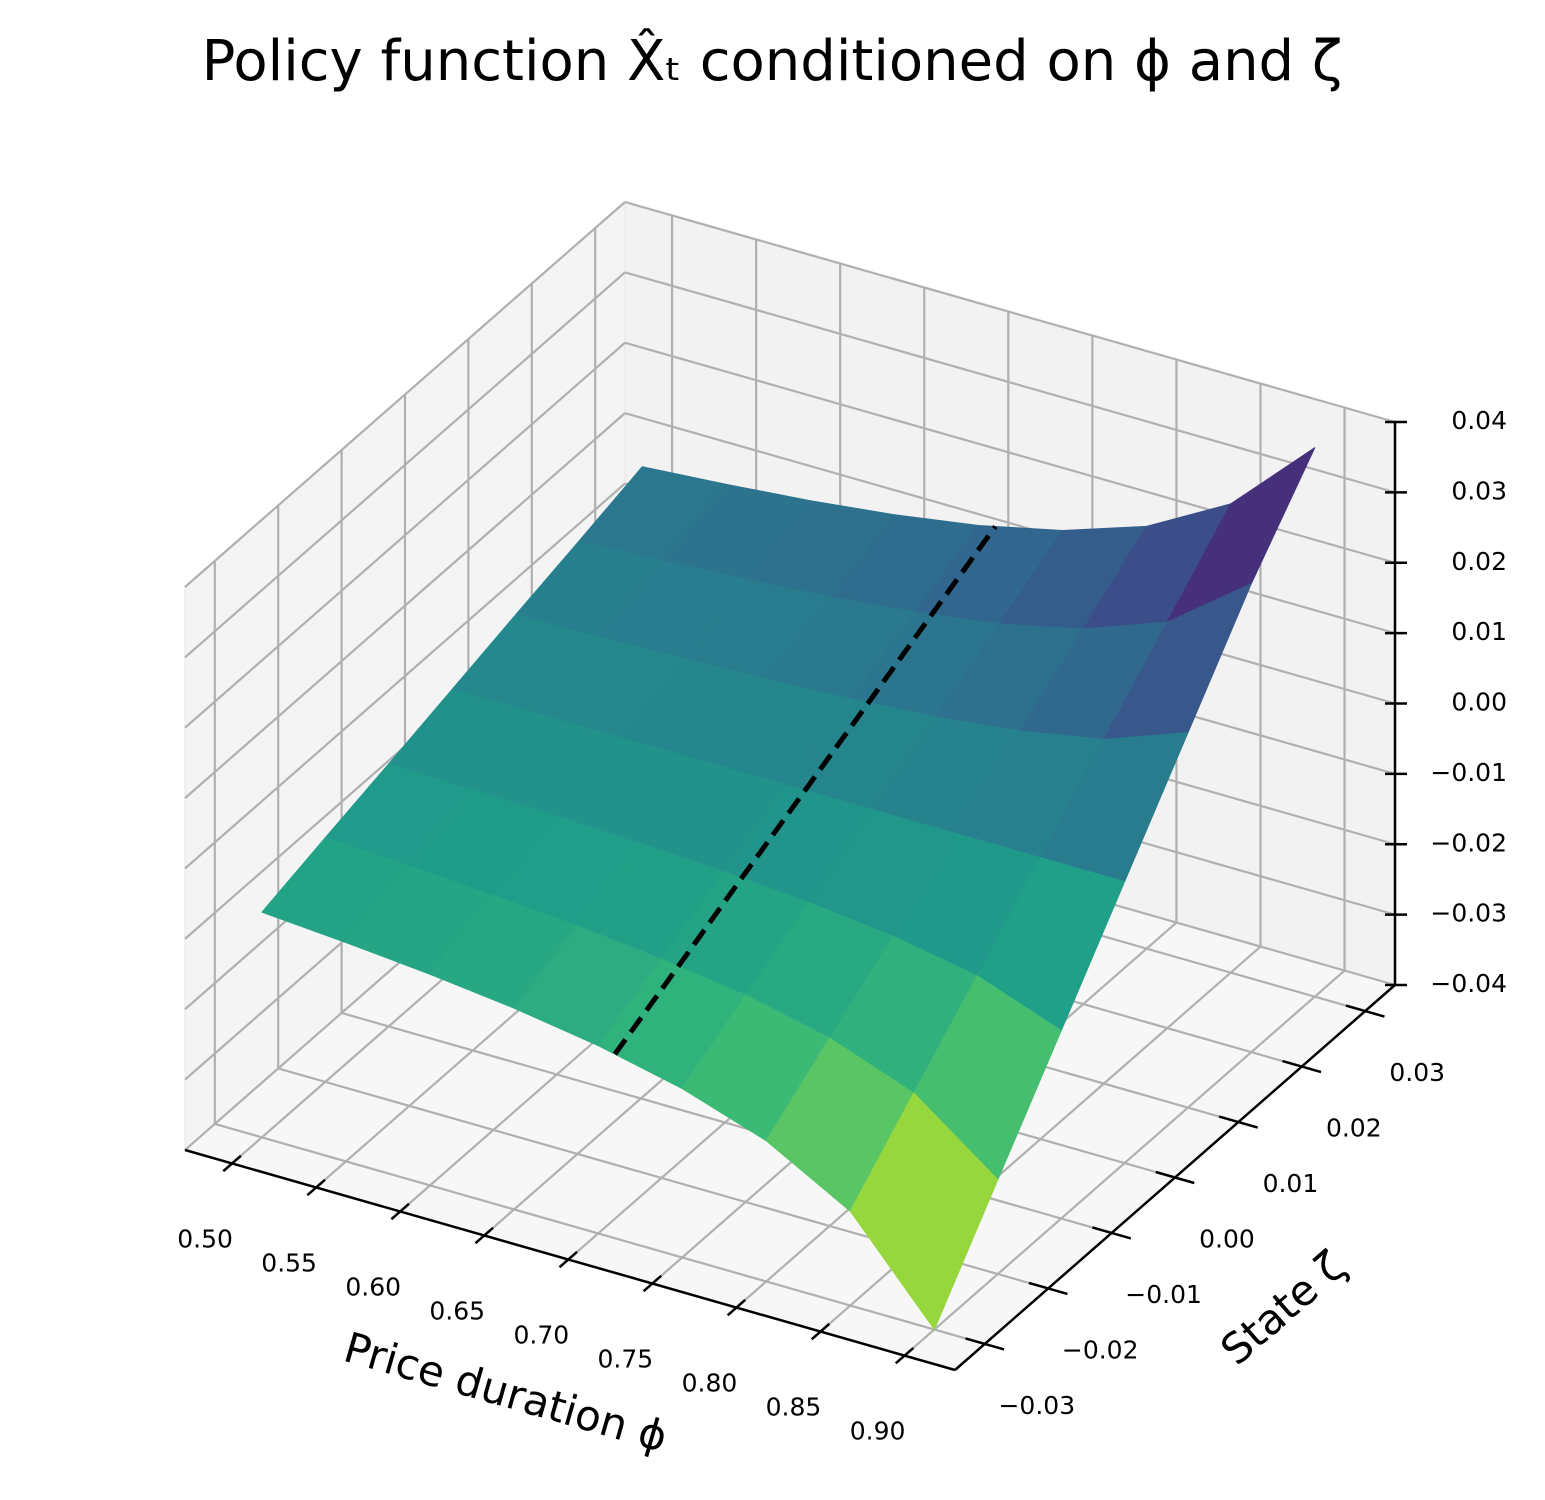  I want to click on z-tick-label: −0.04, so click(1468, 983).